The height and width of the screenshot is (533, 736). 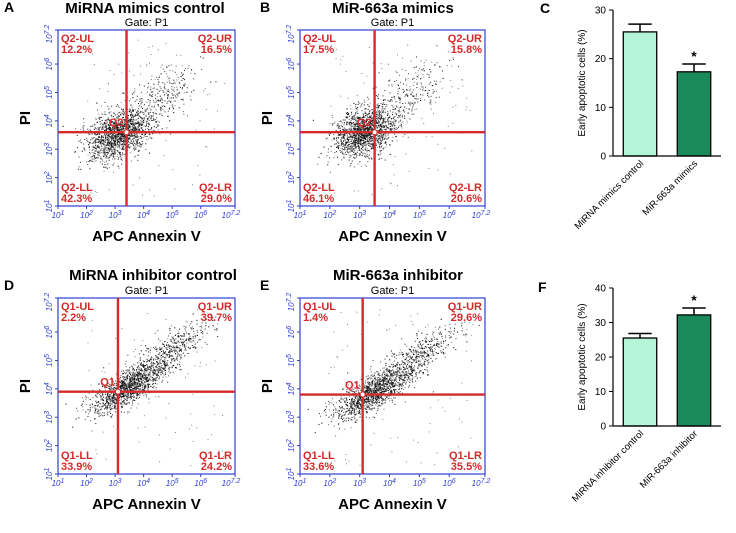 What do you see at coordinates (58, 215) in the screenshot?
I see `x-tick-label: 10¹` at bounding box center [58, 215].